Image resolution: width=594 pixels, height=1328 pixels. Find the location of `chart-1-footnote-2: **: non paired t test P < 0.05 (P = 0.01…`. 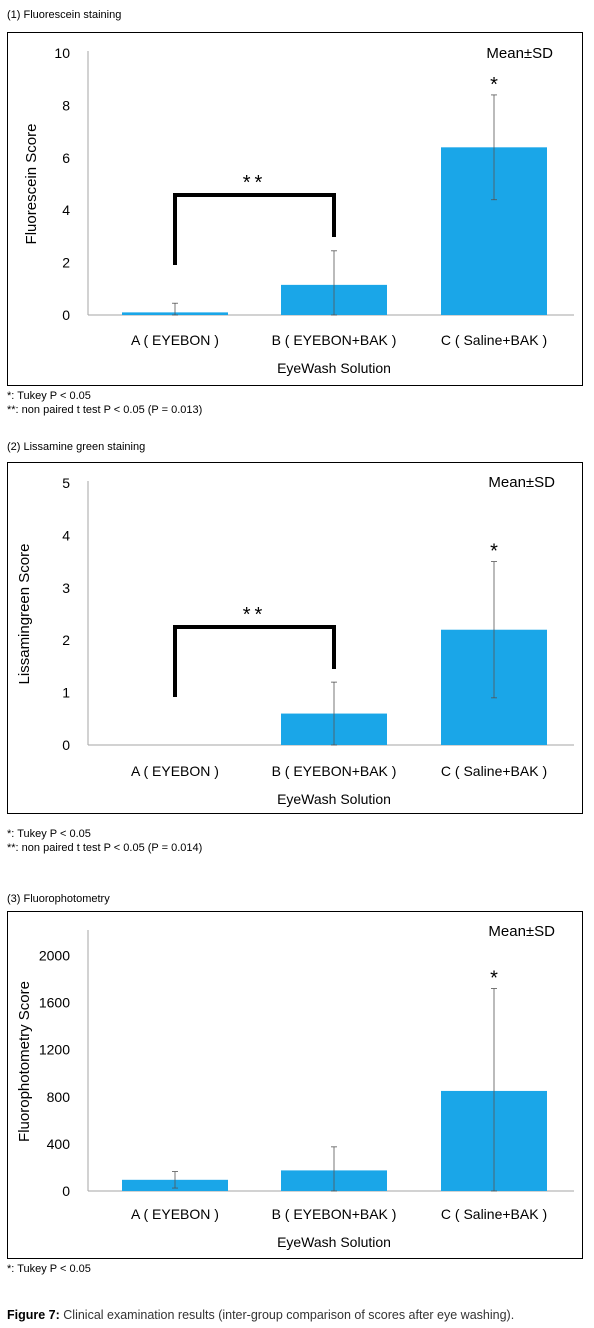

chart-1-footnote-2: **: non paired t test P < 0.05 (P = 0.01… is located at coordinates (105, 410).